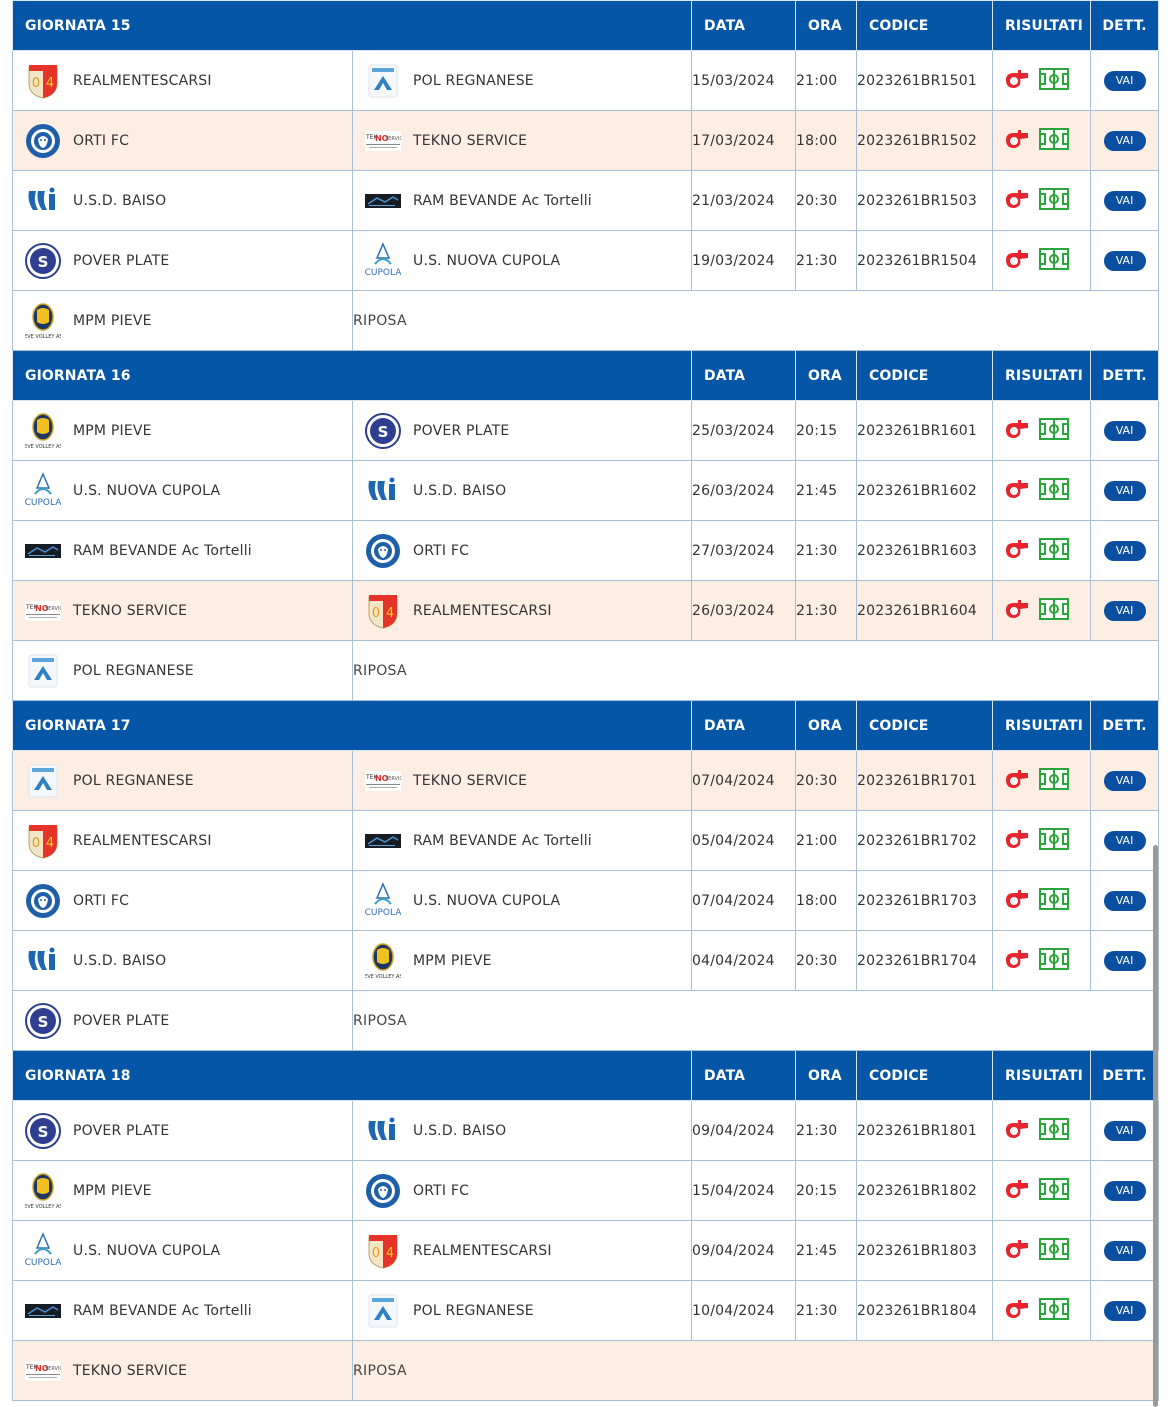 The height and width of the screenshot is (1407, 1170). I want to click on match-code: 2023261BR1503, so click(925, 200).